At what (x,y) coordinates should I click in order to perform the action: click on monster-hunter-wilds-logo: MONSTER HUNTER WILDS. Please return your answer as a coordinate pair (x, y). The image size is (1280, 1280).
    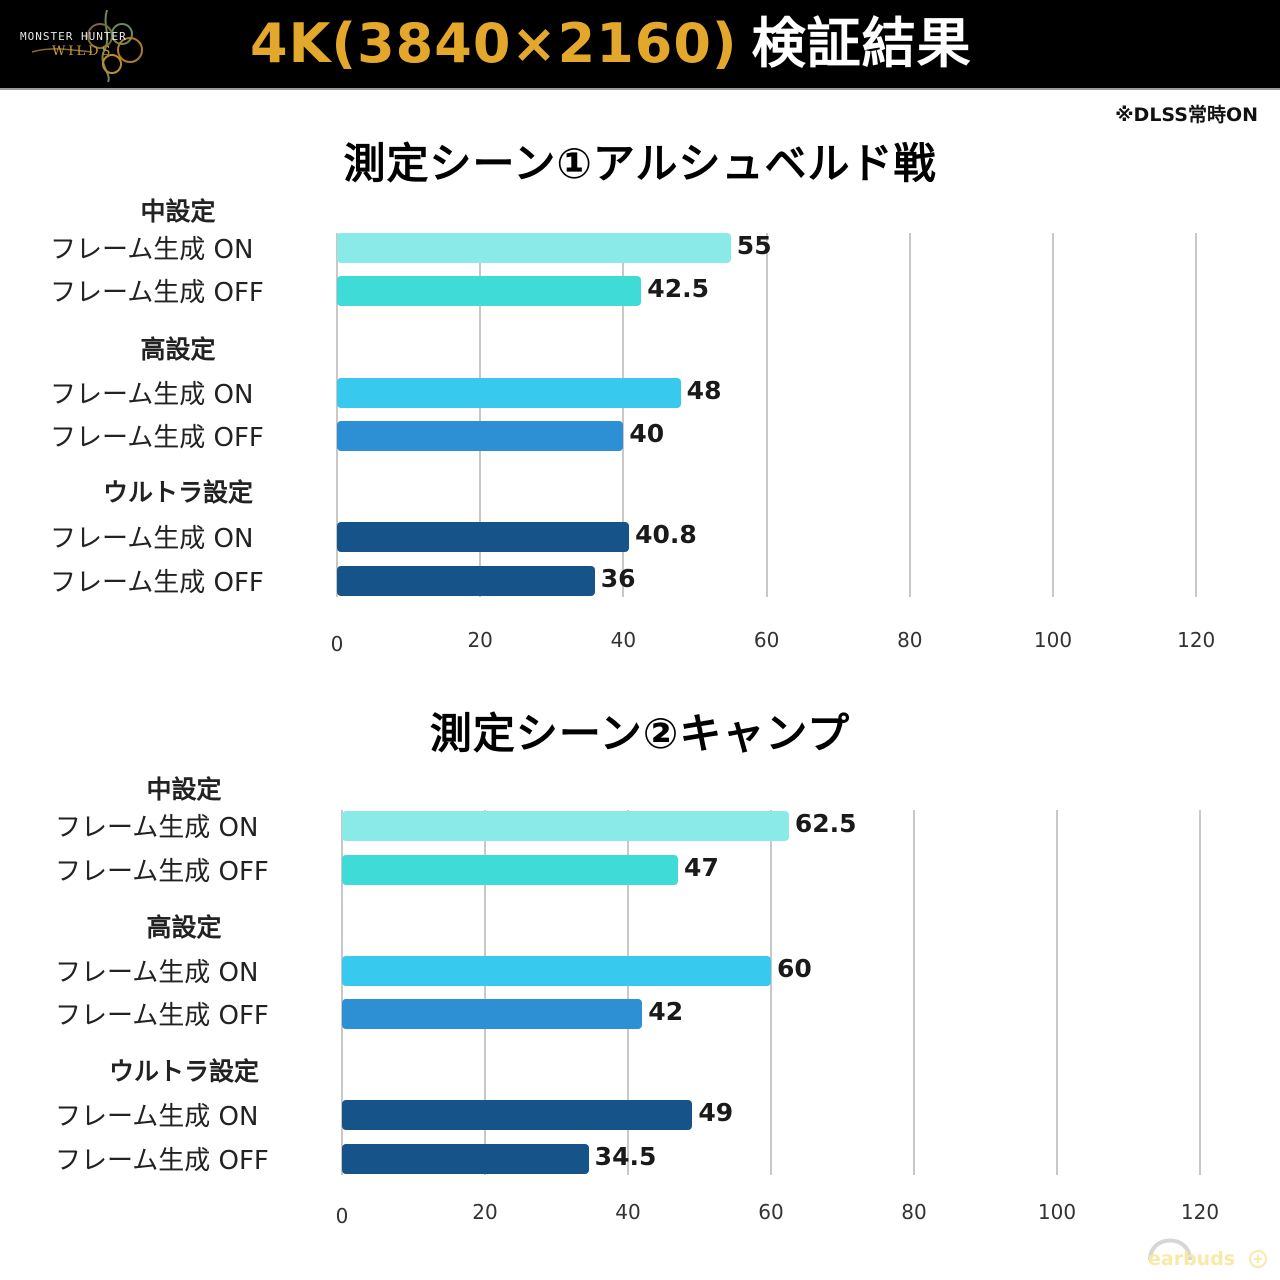
    Looking at the image, I should click on (87, 45).